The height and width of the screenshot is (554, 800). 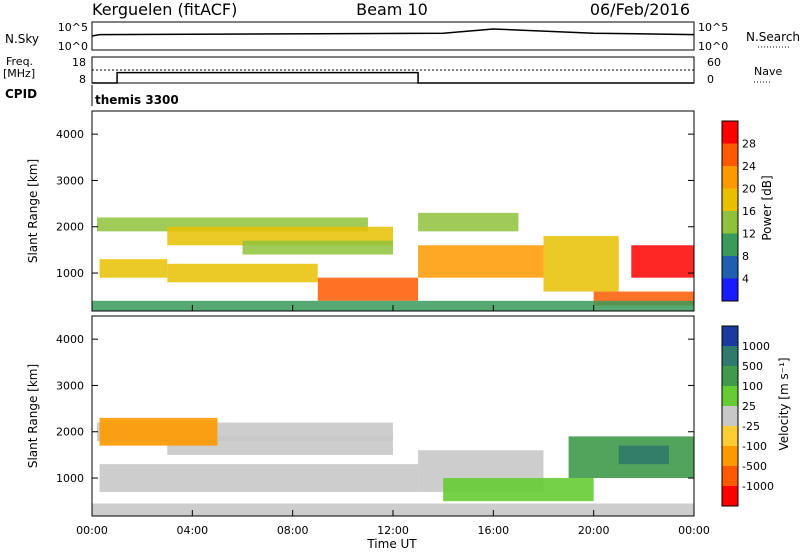 I want to click on colorbar-label: 12, so click(x=749, y=234).